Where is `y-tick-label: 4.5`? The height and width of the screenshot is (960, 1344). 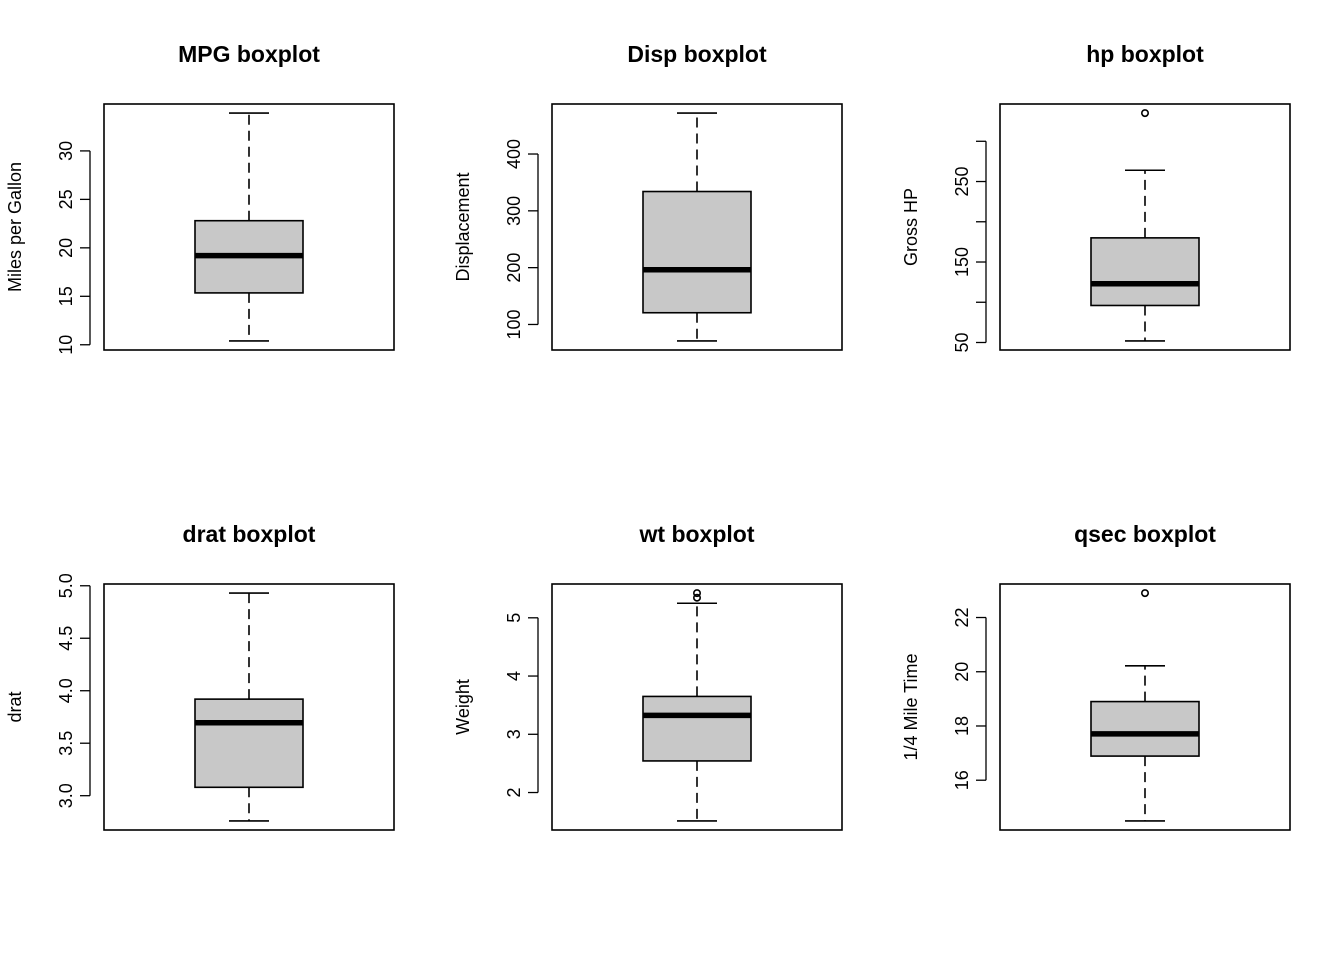
y-tick-label: 4.5 is located at coordinates (66, 638).